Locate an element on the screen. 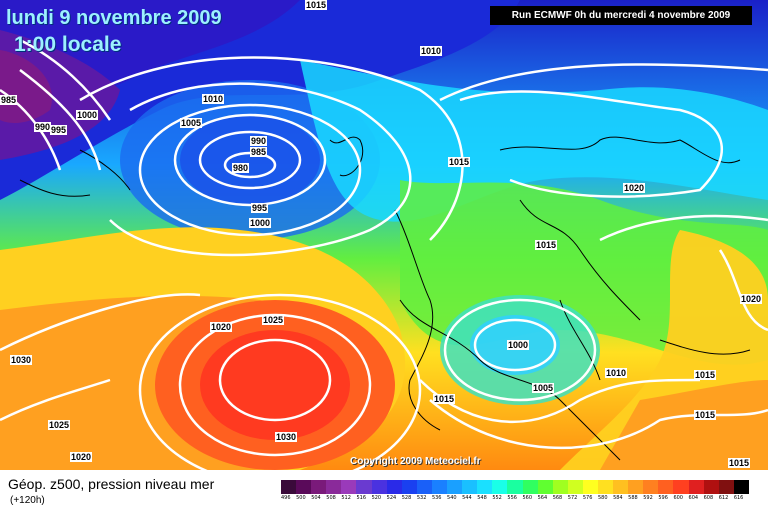 The height and width of the screenshot is (512, 768). scale-label: 540 is located at coordinates (452, 498).